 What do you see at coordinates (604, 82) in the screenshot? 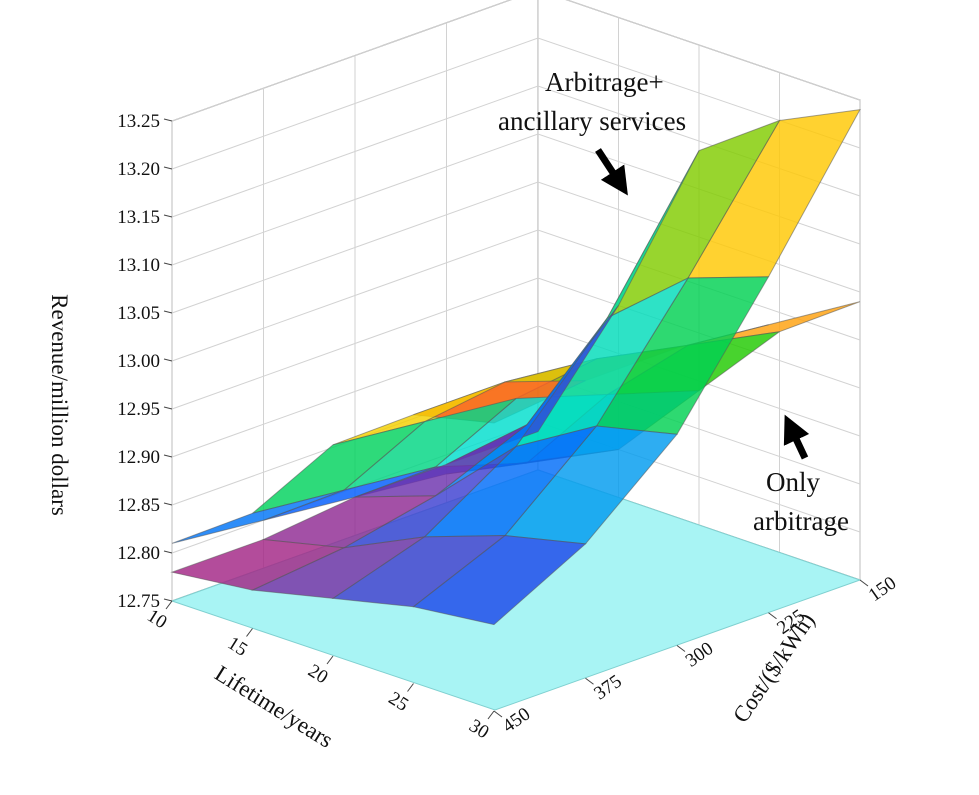
I see `annotation-arbitrage-plus: Arbitrage+` at bounding box center [604, 82].